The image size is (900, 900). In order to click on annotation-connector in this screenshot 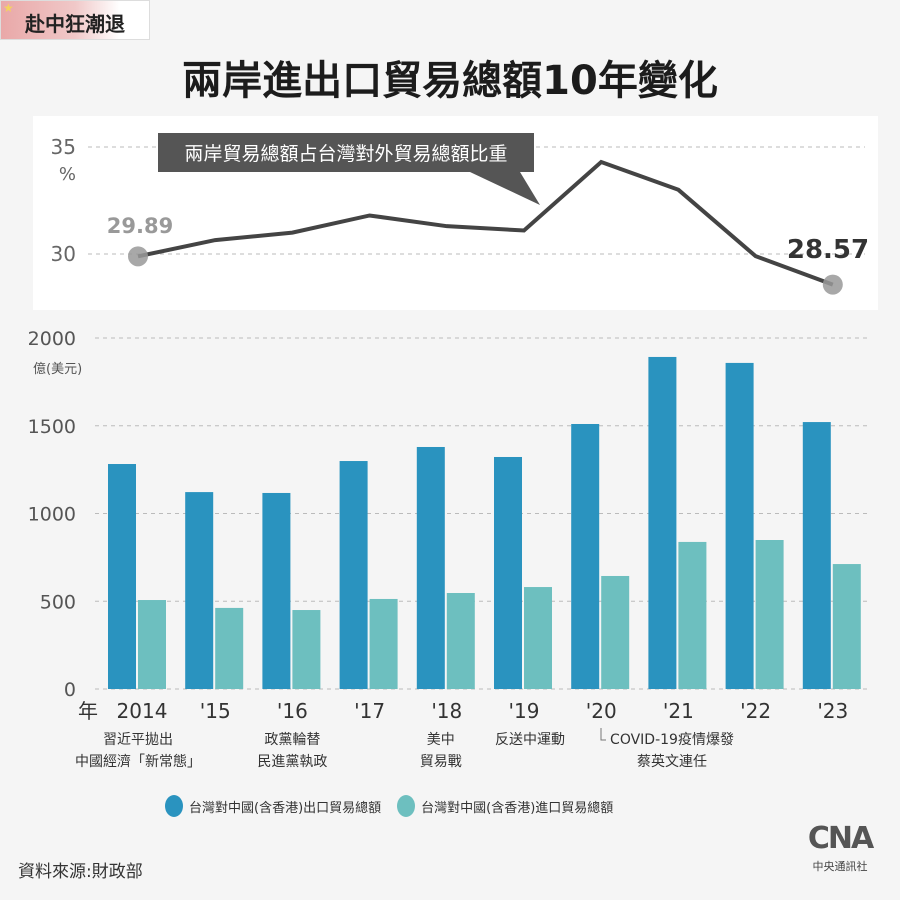, I will do `click(603, 734)`.